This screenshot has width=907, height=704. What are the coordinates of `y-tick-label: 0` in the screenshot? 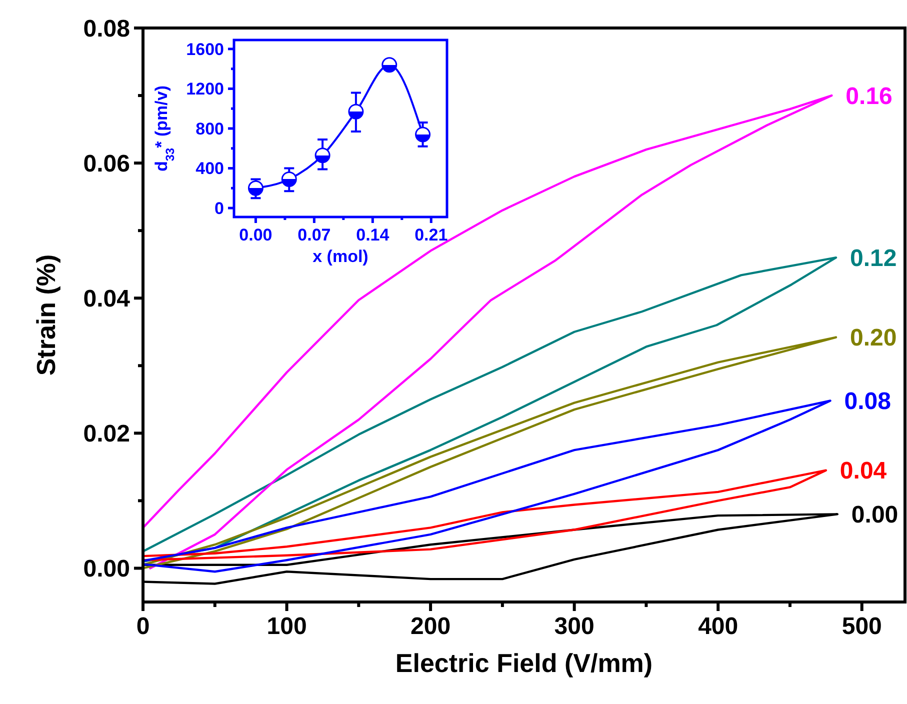 It's located at (219, 208).